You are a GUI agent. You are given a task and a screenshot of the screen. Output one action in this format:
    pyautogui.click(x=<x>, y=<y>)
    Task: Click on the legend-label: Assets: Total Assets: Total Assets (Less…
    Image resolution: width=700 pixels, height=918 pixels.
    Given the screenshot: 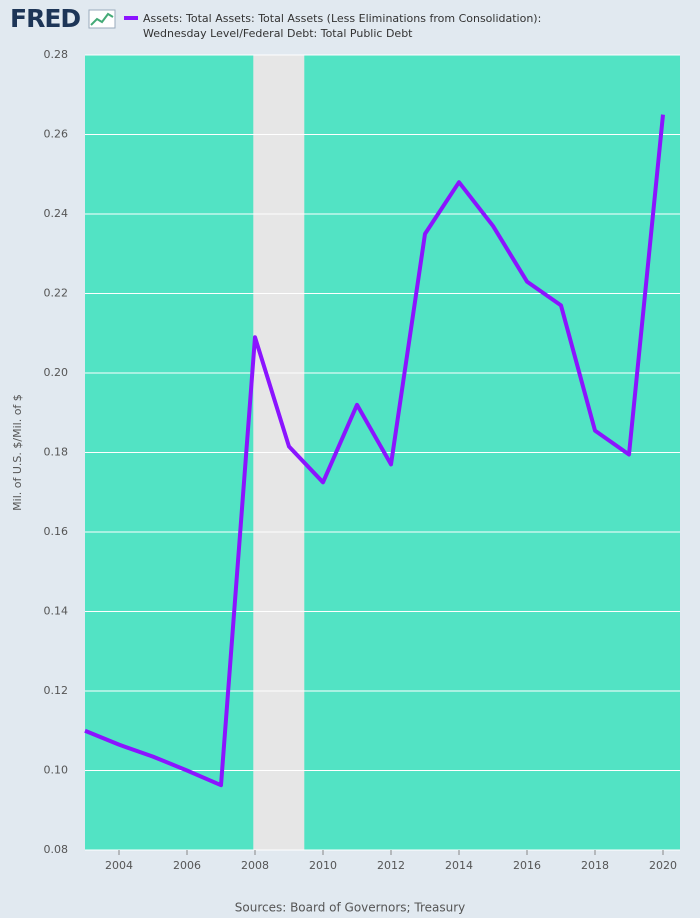 What is the action you would take?
    pyautogui.click(x=342, y=26)
    